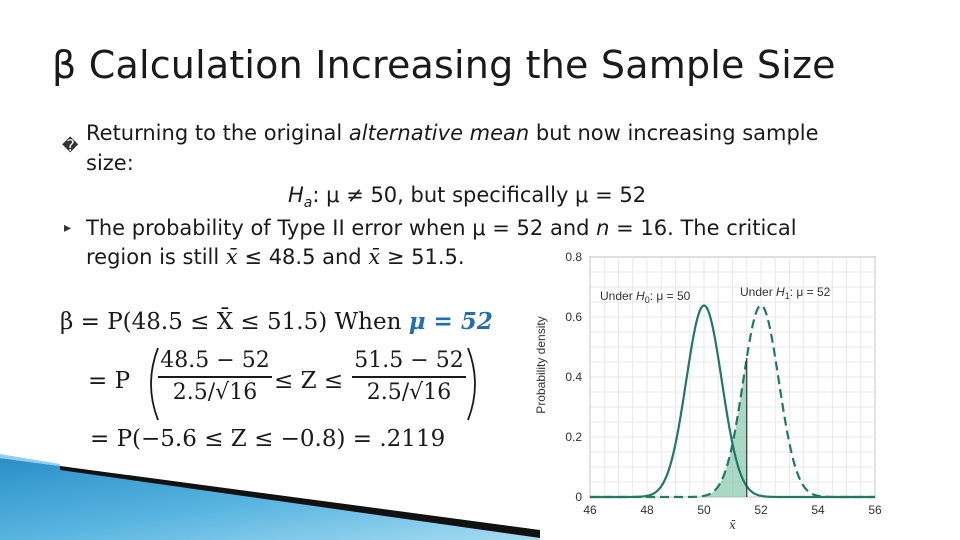  Describe the element at coordinates (732, 525) in the screenshot. I see `x-axis-label: x̄` at that location.